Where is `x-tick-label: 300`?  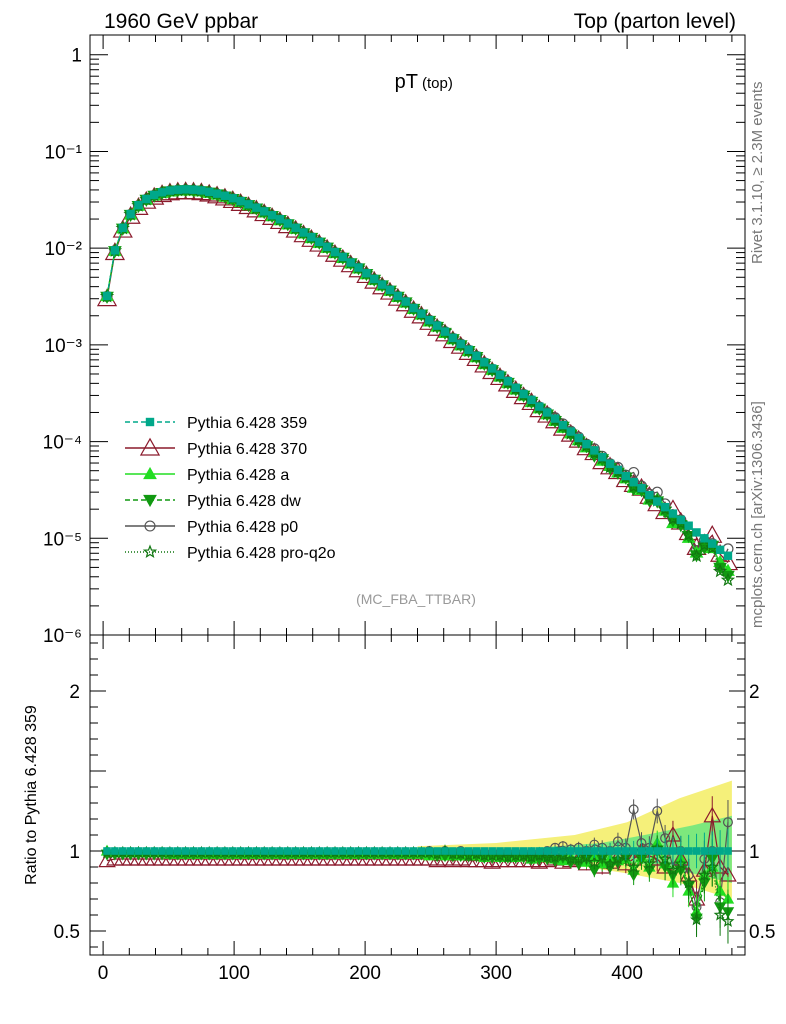
x-tick-label: 300 is located at coordinates (496, 973).